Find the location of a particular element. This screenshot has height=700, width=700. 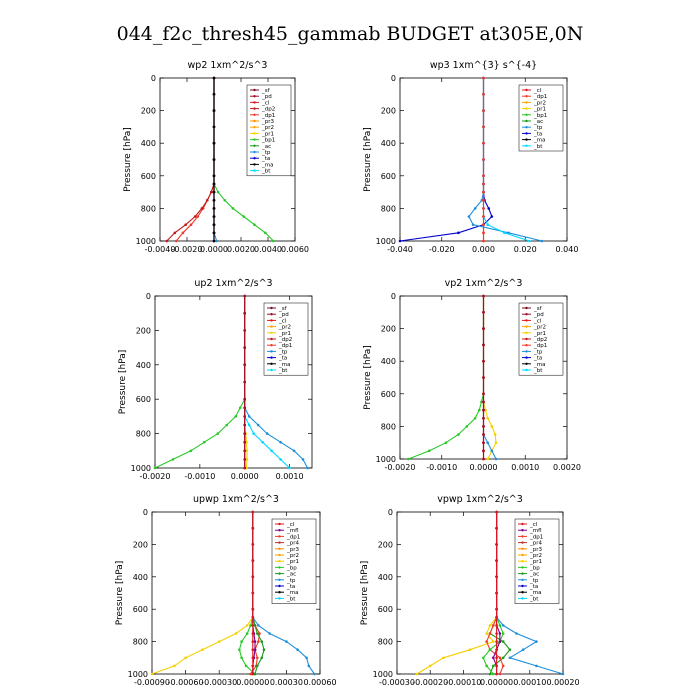

legend-label: _ta is located at coordinates (282, 359).